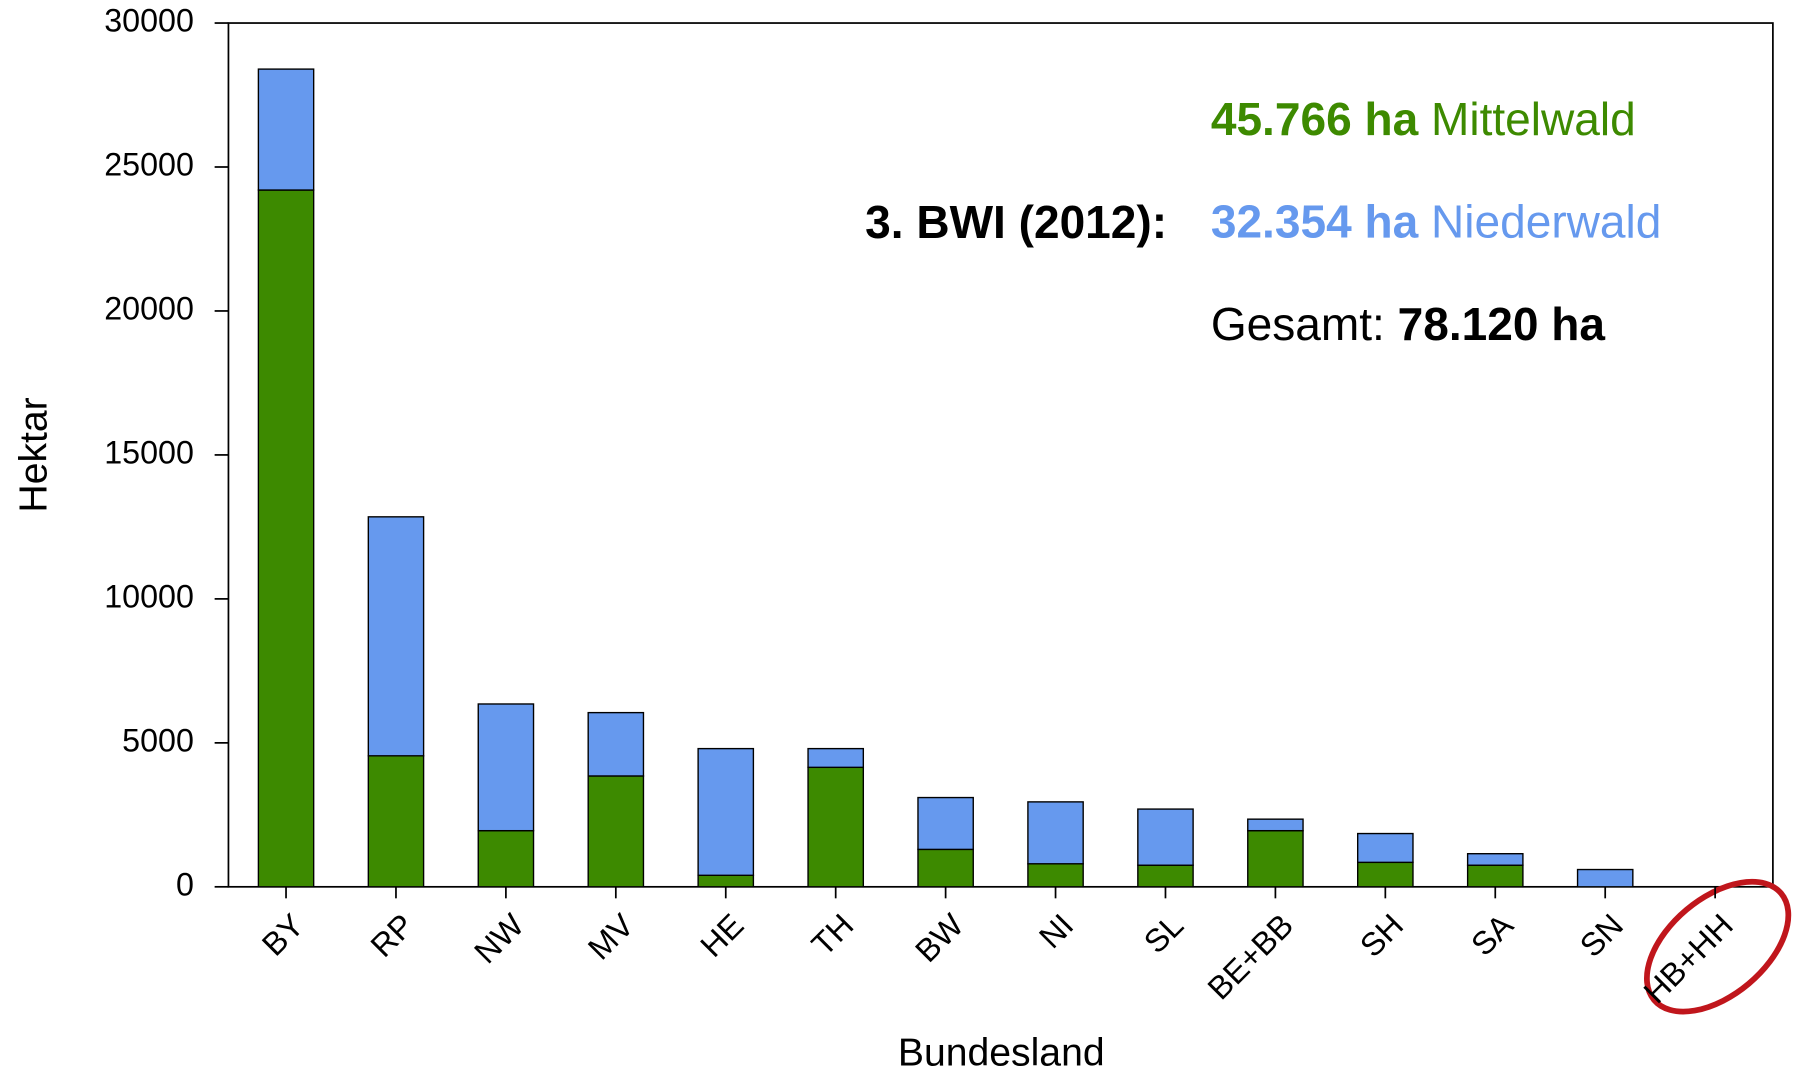 The width and height of the screenshot is (1809, 1078). I want to click on gesamt-annotation: Gesamt: 78.120 ha, so click(1408, 324).